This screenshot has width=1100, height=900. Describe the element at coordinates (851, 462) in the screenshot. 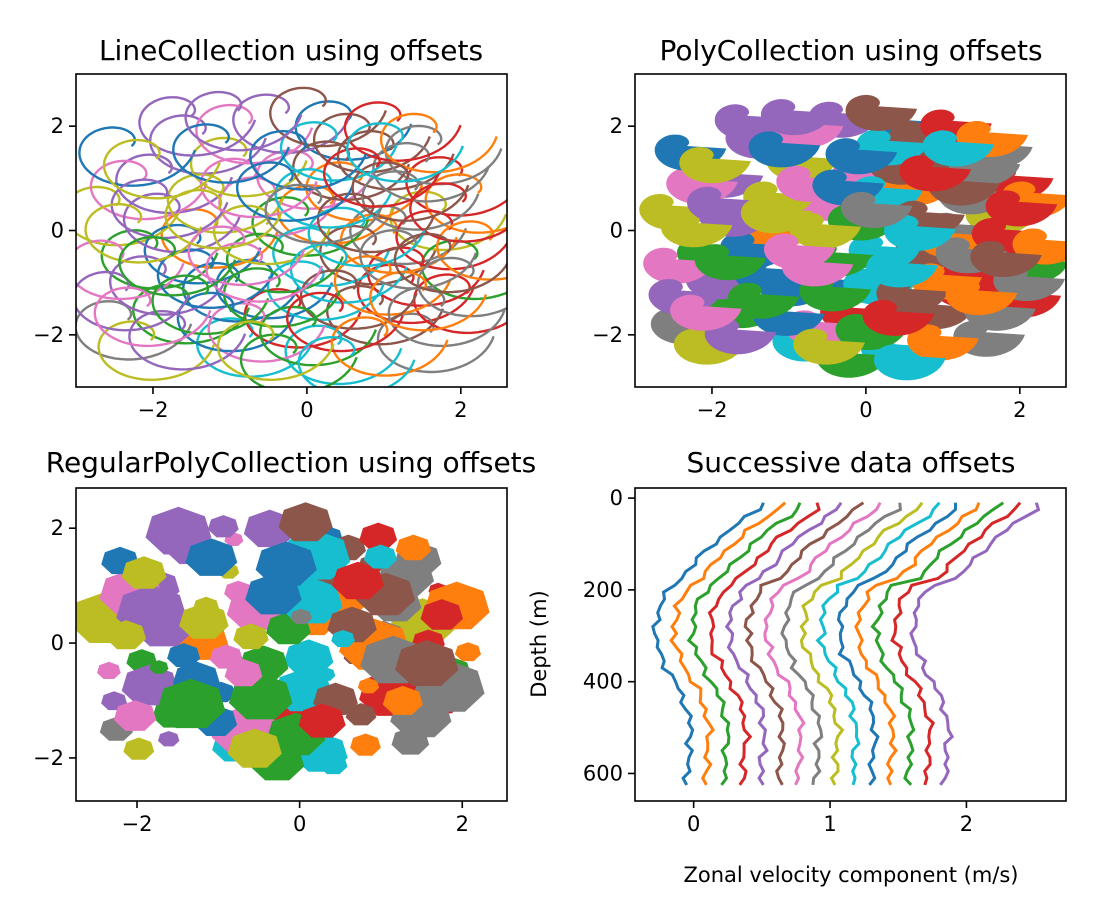

I see `chart-title: Successive data offsets` at that location.